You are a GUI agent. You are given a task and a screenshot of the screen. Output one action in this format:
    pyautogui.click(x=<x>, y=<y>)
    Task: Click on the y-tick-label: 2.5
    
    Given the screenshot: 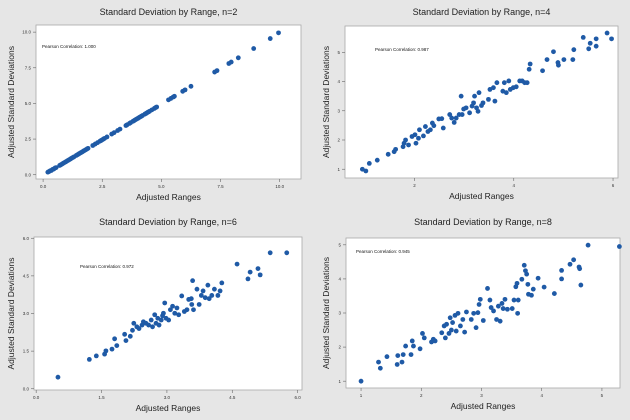 What is the action you would take?
    pyautogui.click(x=28, y=139)
    